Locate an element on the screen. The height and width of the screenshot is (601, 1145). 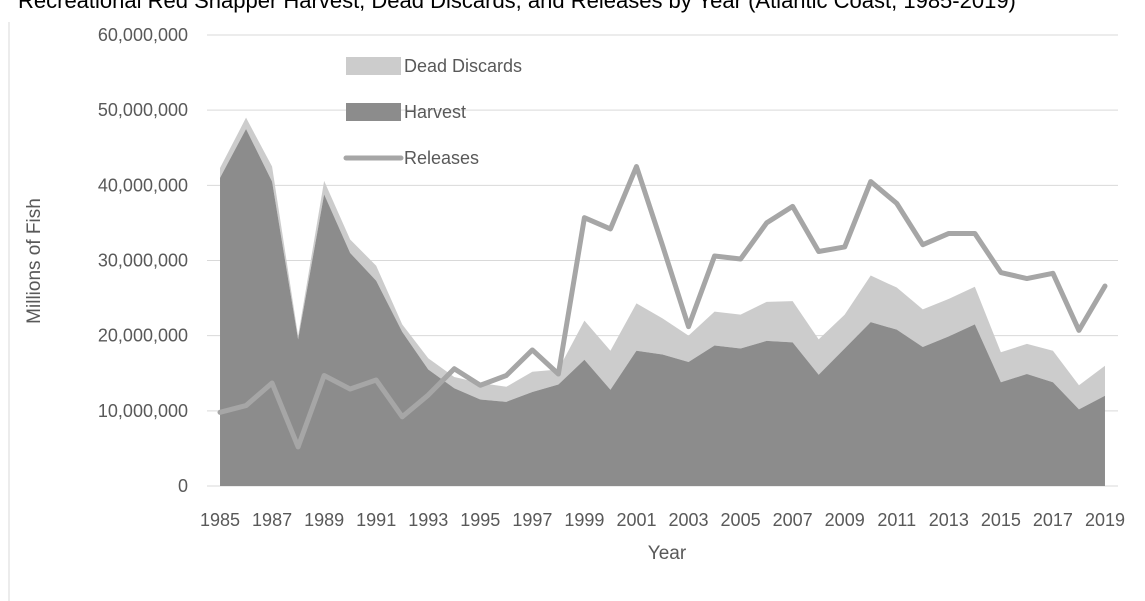
legend-label-harvest: Harvest is located at coordinates (435, 112).